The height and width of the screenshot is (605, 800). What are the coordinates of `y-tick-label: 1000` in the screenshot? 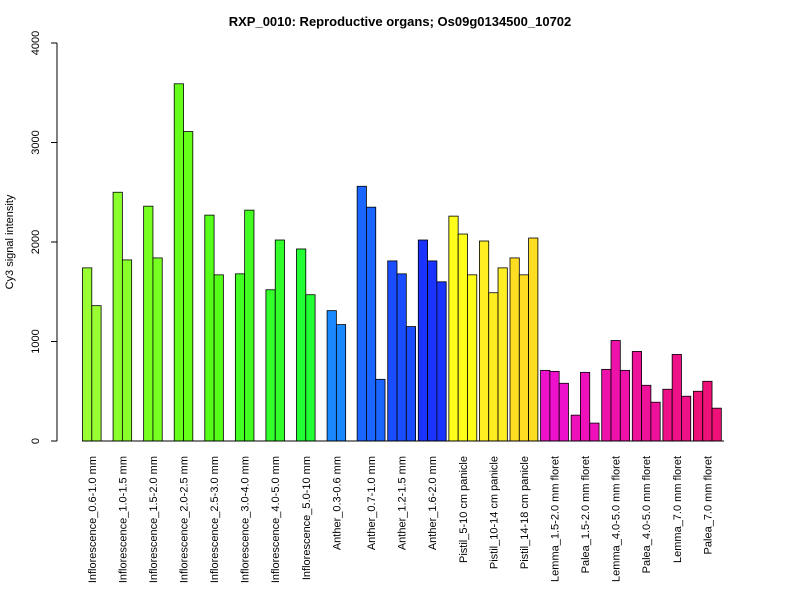 It's located at (36, 341).